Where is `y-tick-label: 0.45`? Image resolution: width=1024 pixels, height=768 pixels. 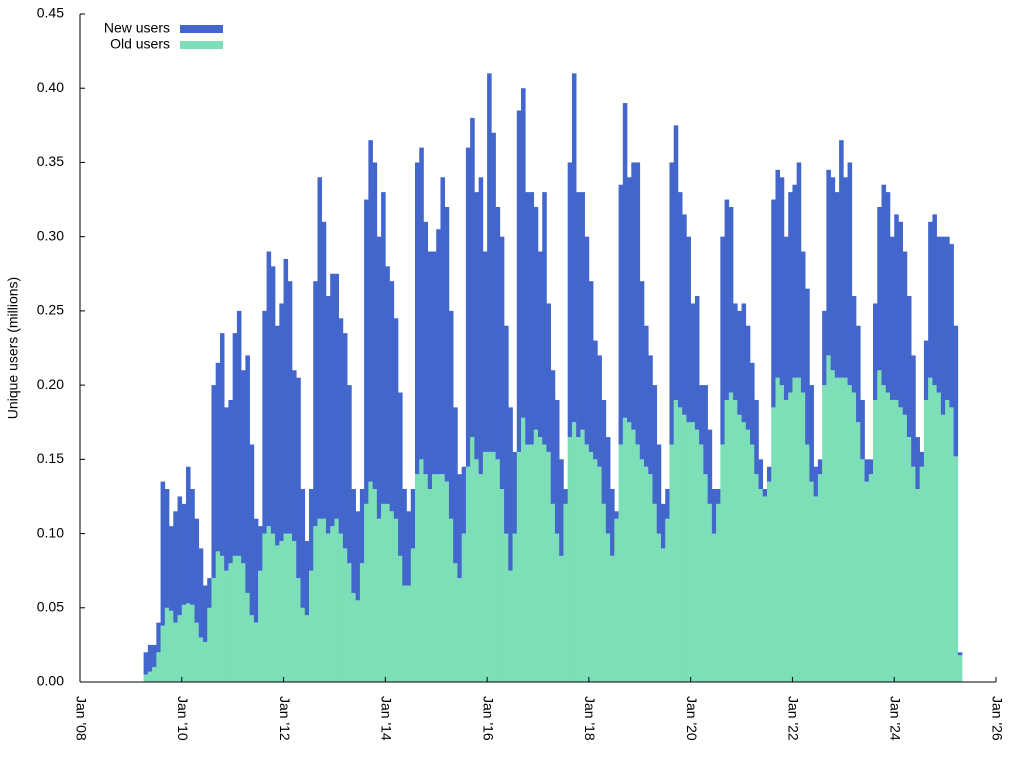
y-tick-label: 0.45 is located at coordinates (50, 13).